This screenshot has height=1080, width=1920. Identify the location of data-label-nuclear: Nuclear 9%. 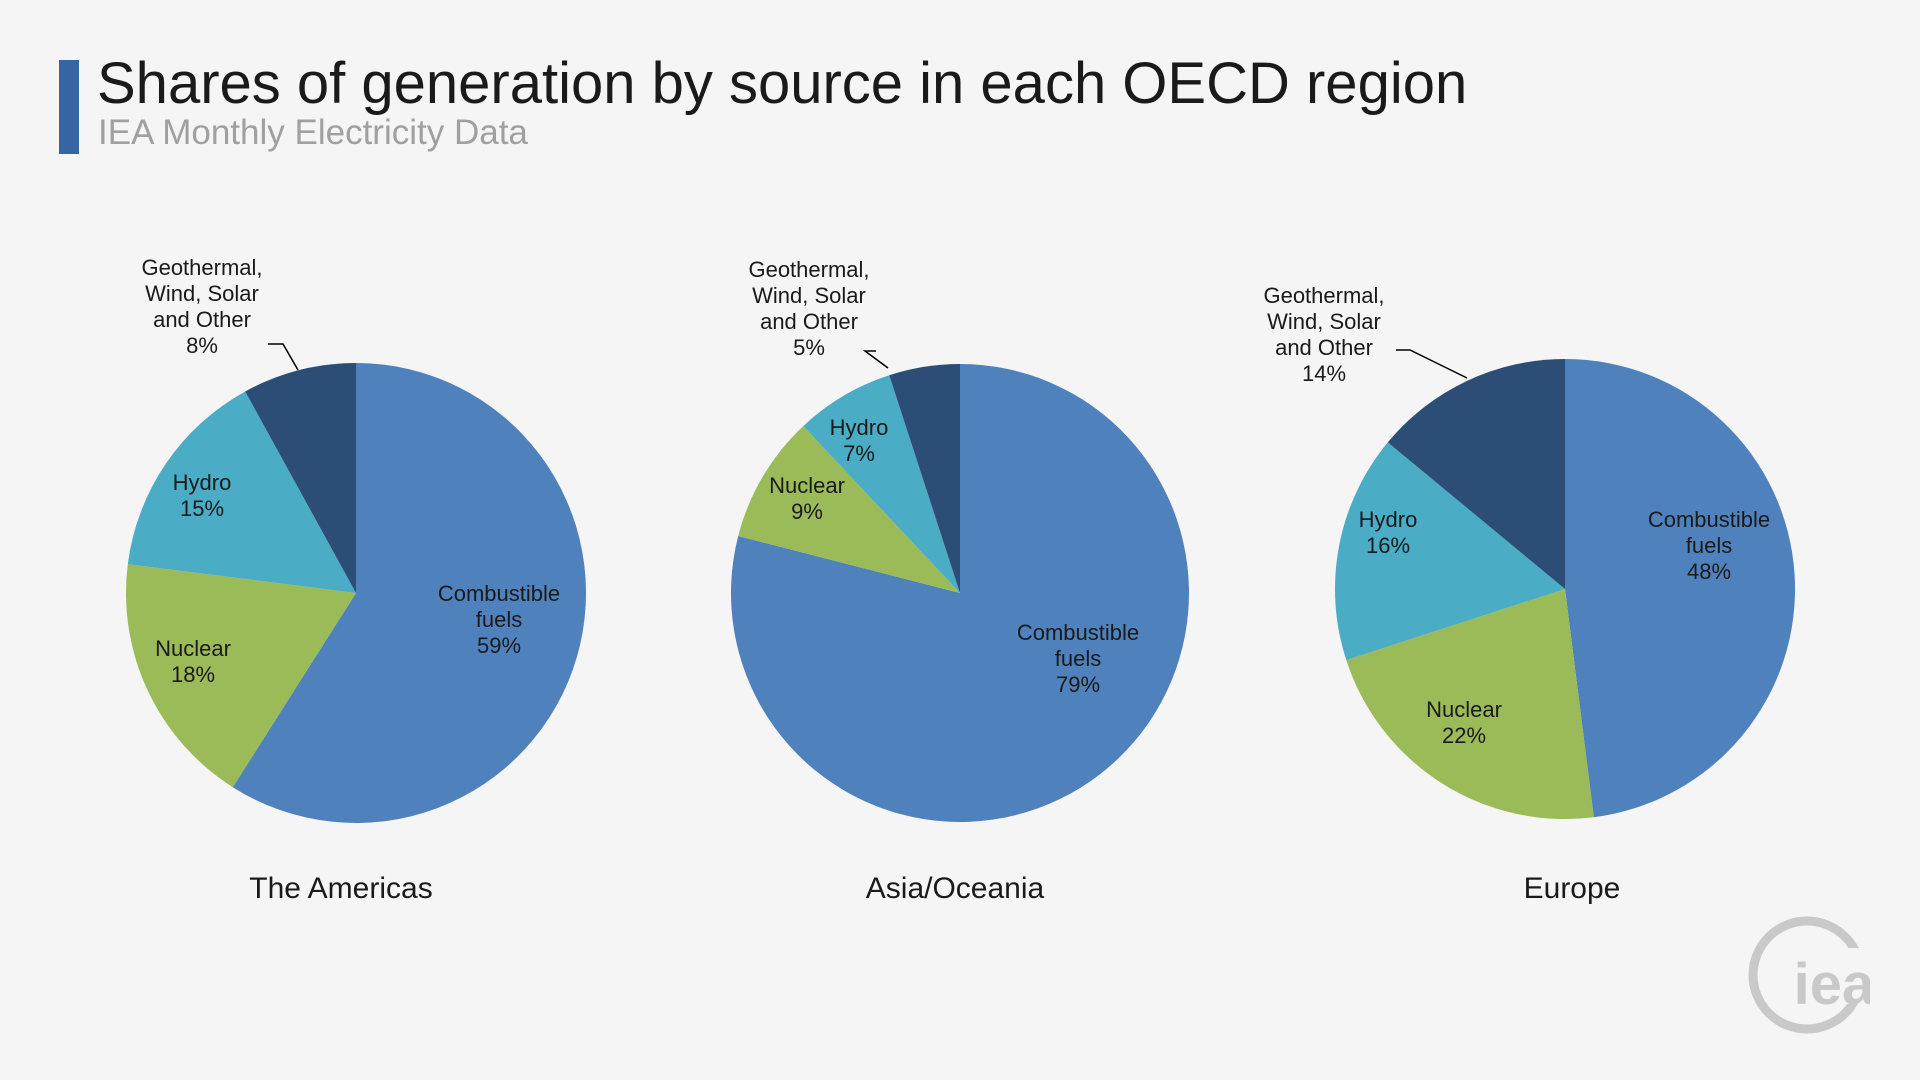
(807, 498).